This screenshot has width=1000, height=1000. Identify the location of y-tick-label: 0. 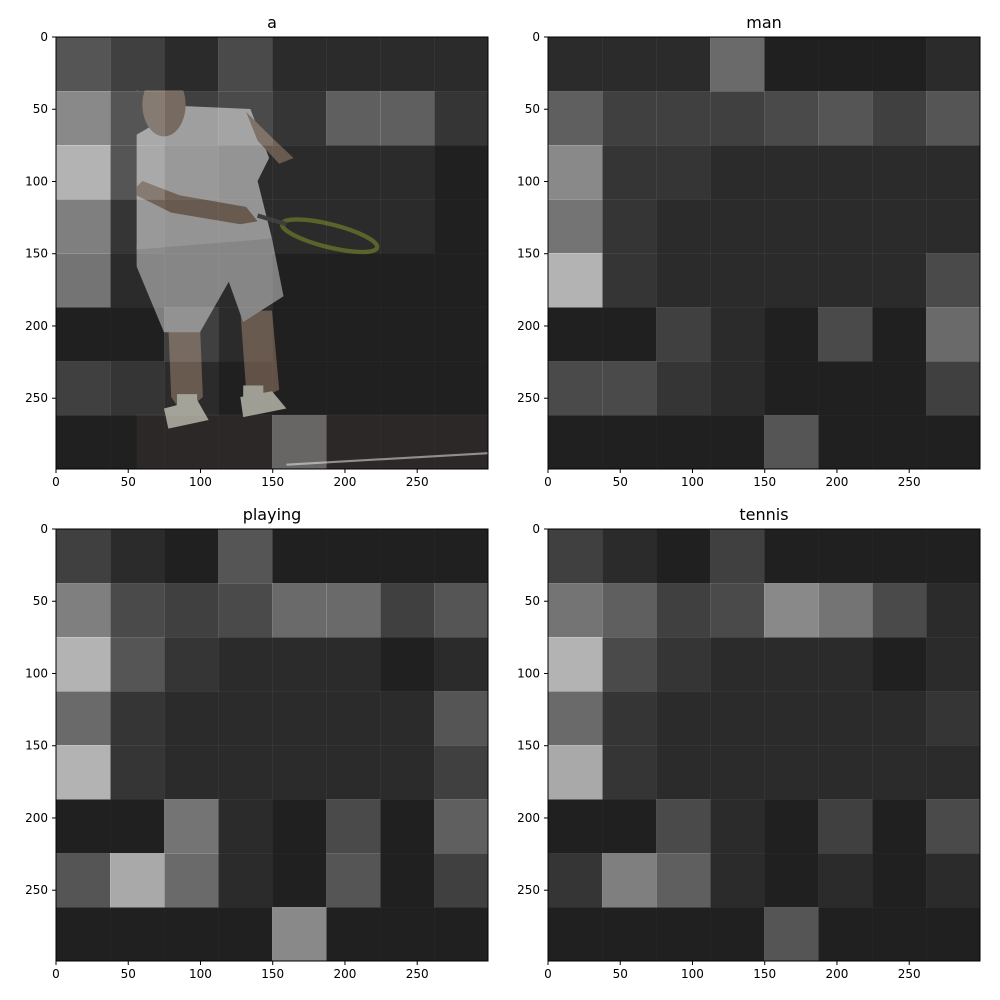
(44, 37).